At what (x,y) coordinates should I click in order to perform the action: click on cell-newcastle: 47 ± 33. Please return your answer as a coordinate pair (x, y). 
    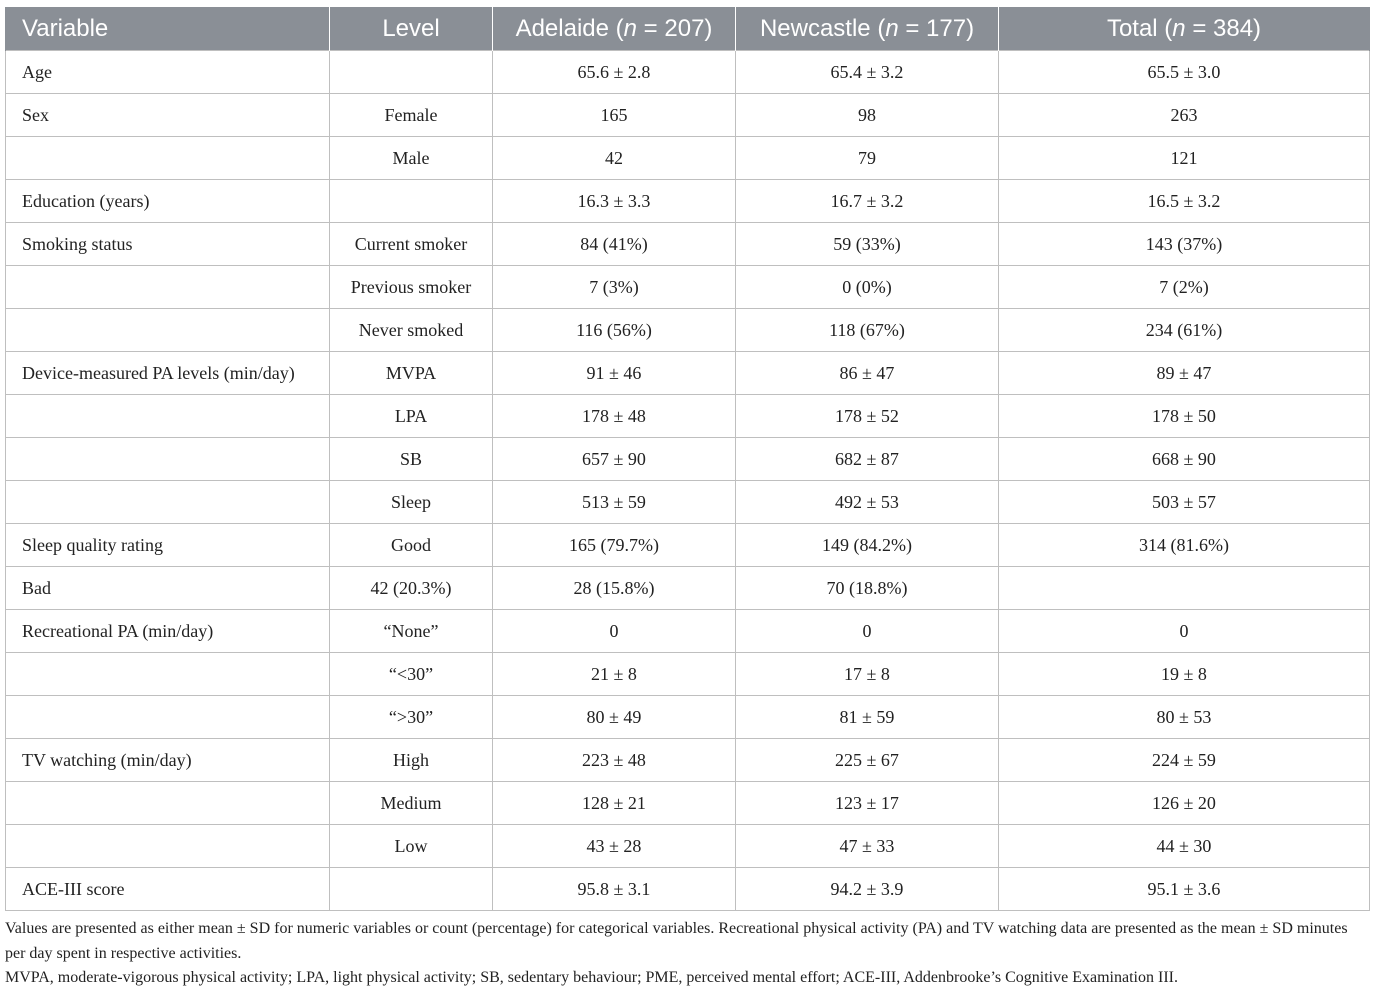
    Looking at the image, I should click on (867, 846).